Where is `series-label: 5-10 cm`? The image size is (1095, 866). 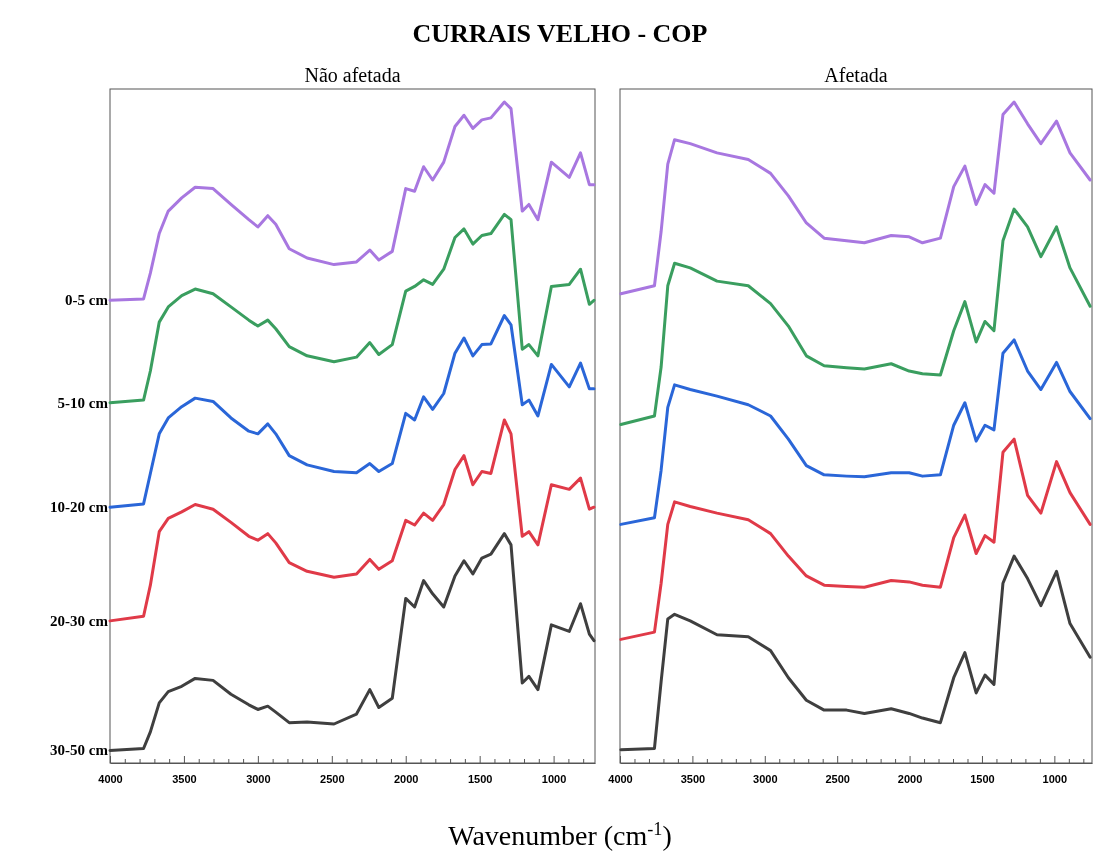 series-label: 5-10 cm is located at coordinates (83, 402).